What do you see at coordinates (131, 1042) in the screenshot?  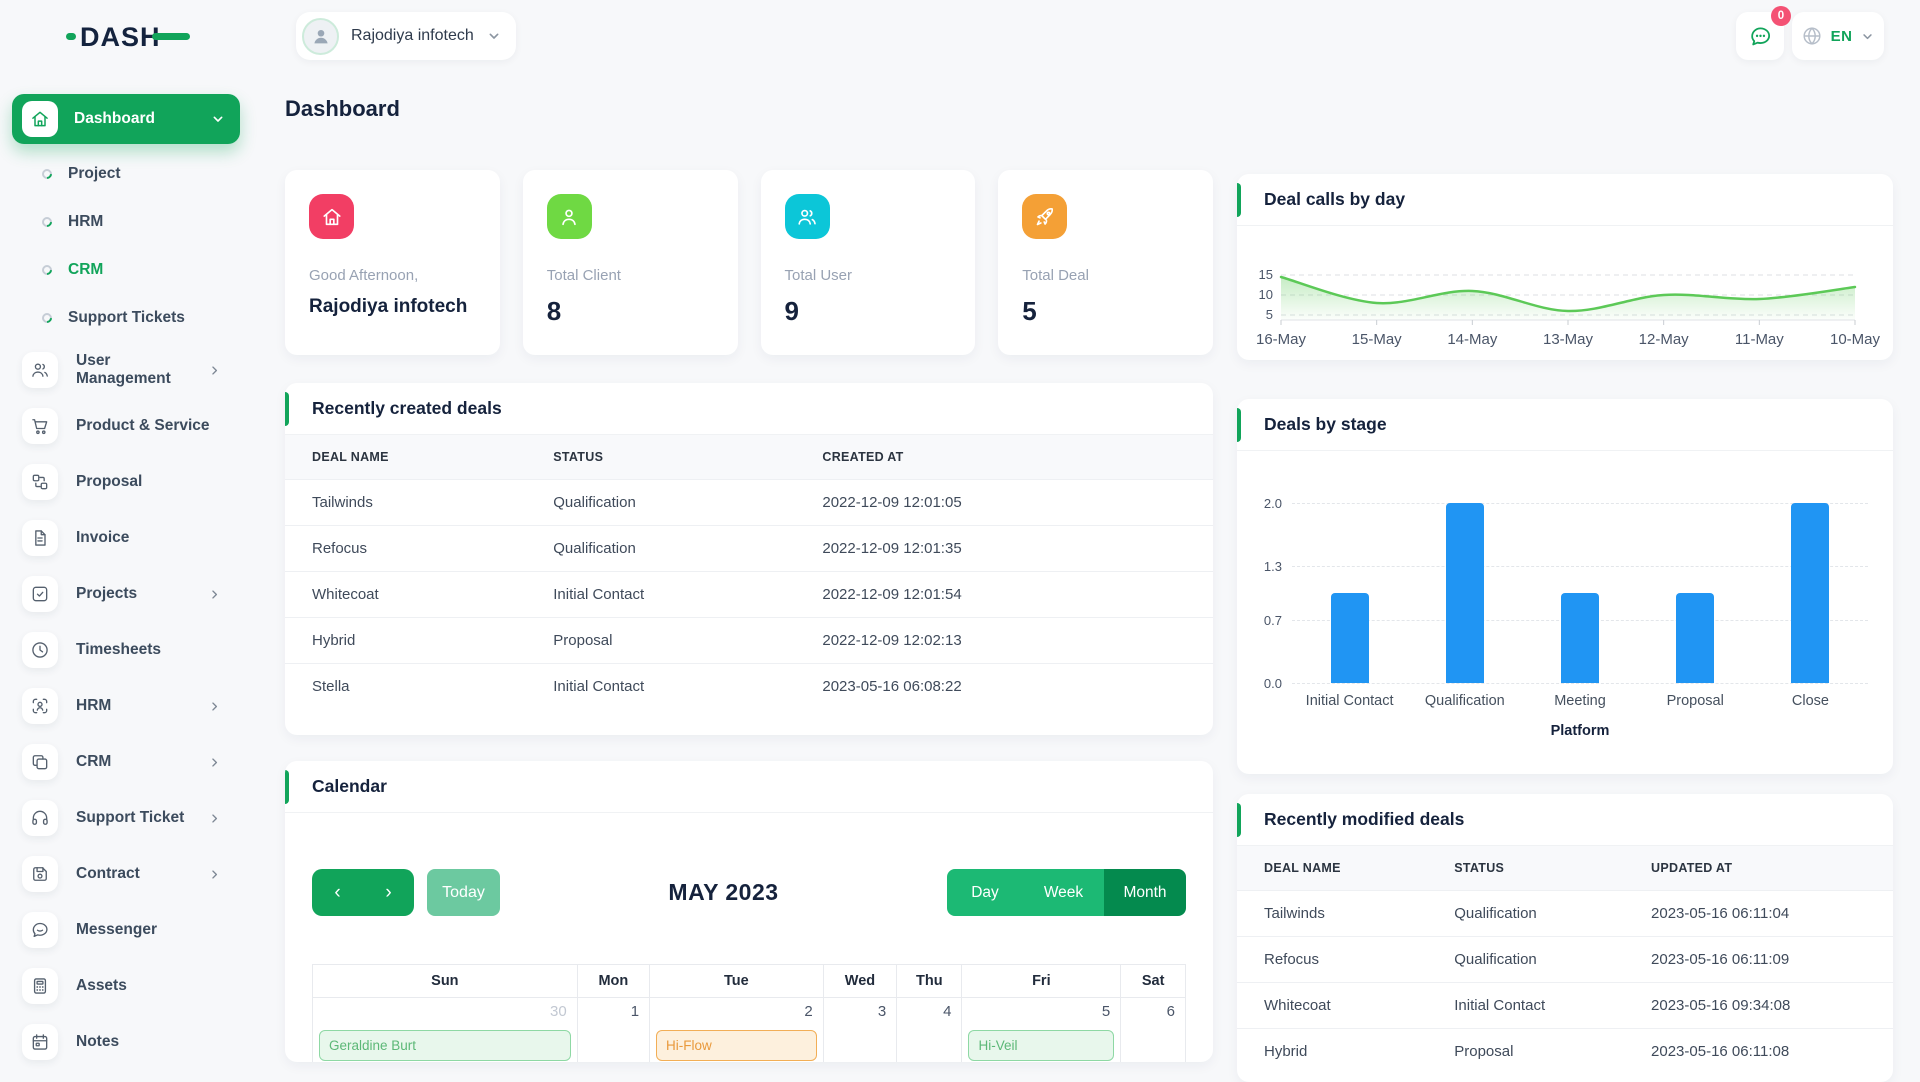 I see `sidebar-item-notes: Notes` at bounding box center [131, 1042].